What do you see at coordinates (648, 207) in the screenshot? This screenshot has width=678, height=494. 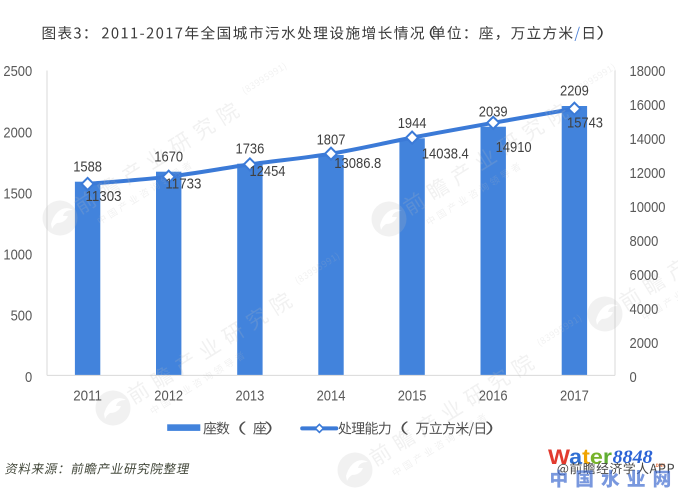 I see `svg-text: 10000` at bounding box center [648, 207].